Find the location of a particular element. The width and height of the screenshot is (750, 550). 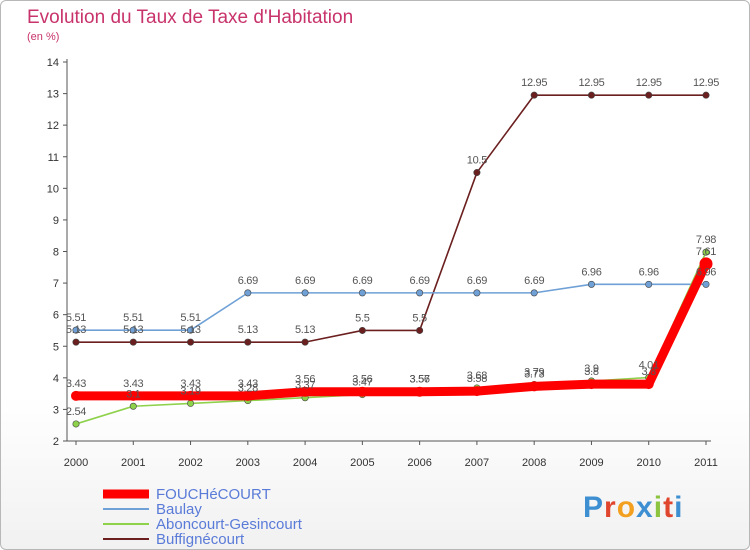

y-tick-label: 9 is located at coordinates (56, 221).